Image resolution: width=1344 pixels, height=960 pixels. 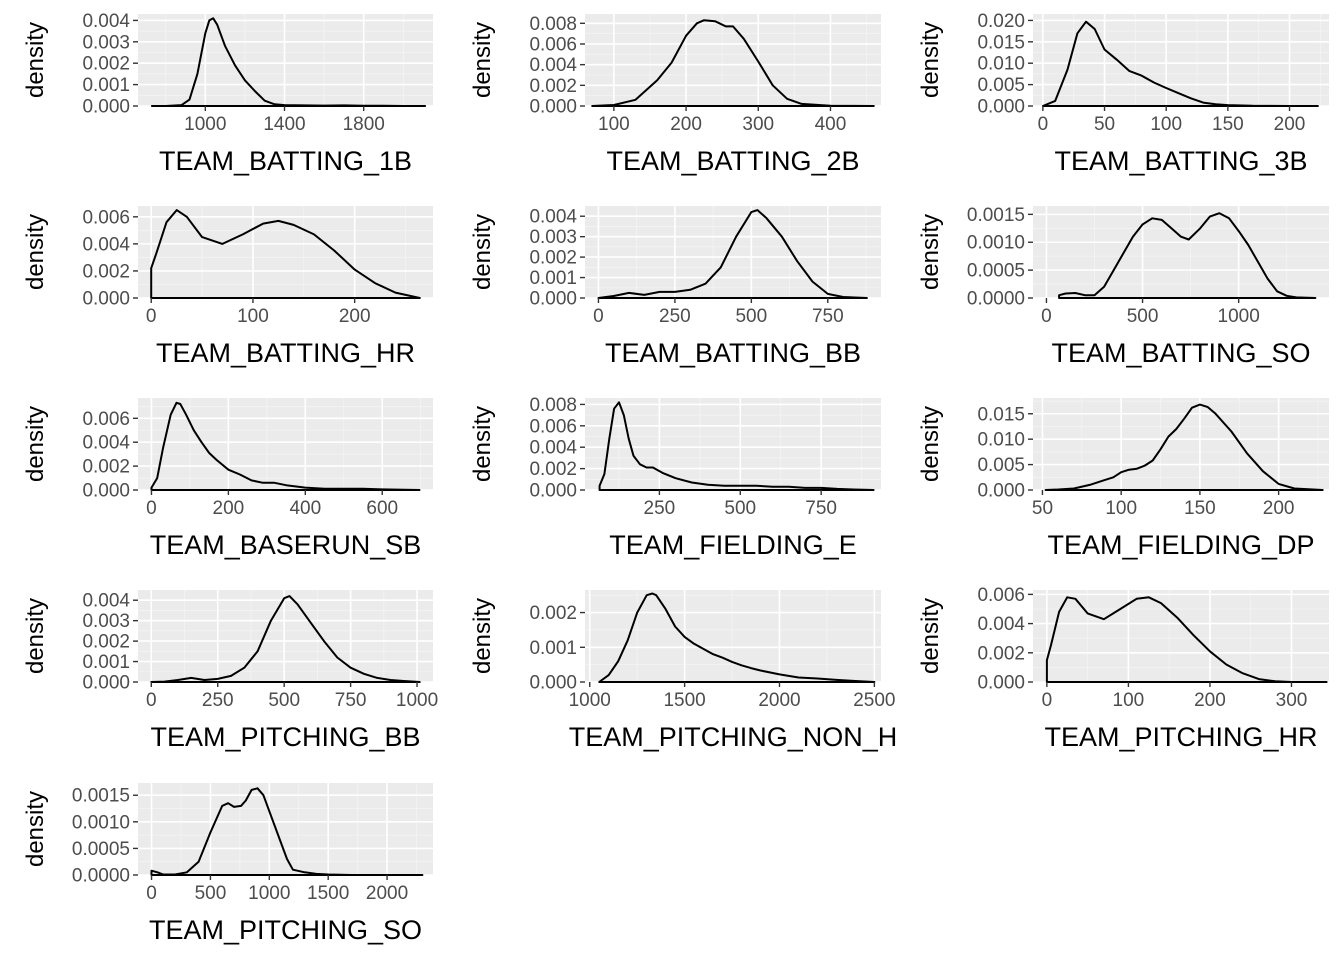 I want to click on y-tick-label: 0.0000, so click(x=996, y=299).